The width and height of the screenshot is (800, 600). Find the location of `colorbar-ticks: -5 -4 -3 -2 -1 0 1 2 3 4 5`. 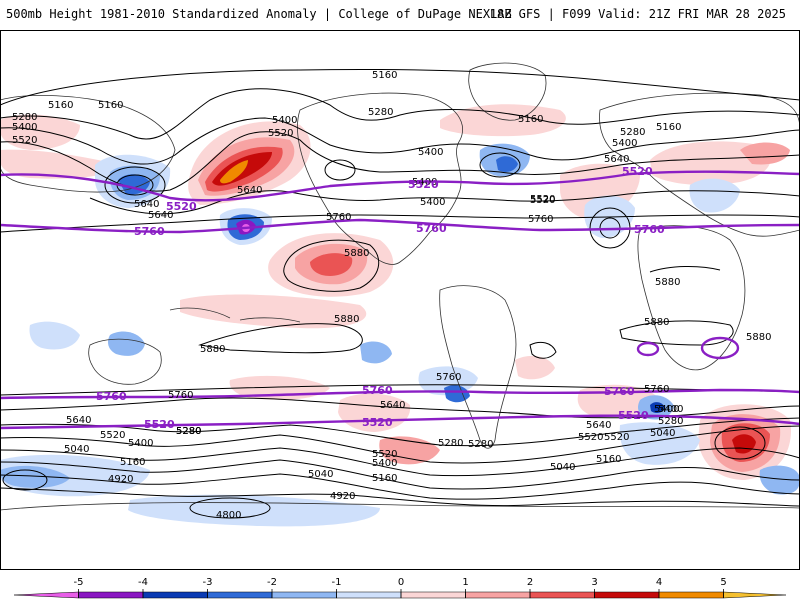

colorbar-ticks: -5 -4 -3 -2 -1 0 1 2 3 4 5 is located at coordinates (400, 587).